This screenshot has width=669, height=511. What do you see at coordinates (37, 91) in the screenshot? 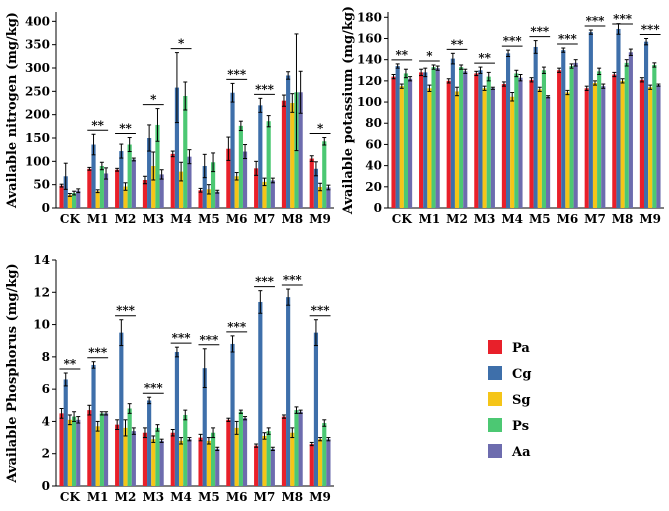
I see `y-tick-label: 250` at bounding box center [37, 91].